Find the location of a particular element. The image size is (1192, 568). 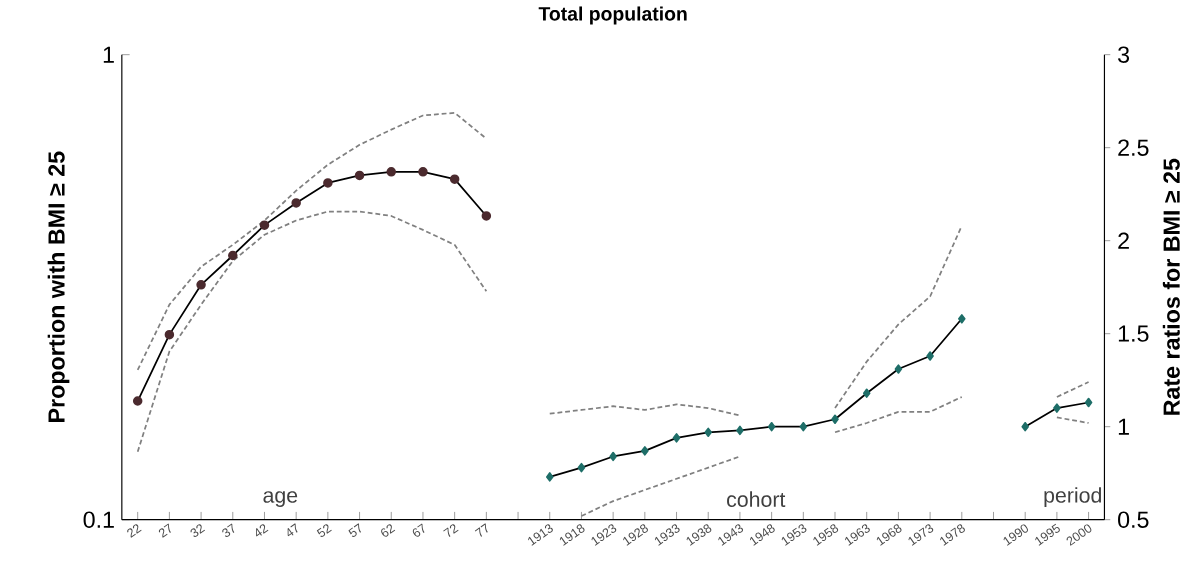

y2-tick-label: 2 is located at coordinates (1123, 240).